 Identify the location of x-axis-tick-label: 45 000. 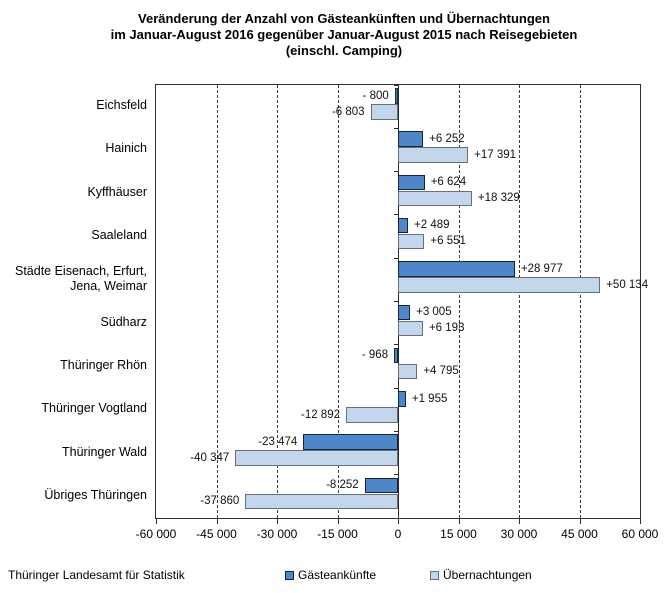
(579, 534).